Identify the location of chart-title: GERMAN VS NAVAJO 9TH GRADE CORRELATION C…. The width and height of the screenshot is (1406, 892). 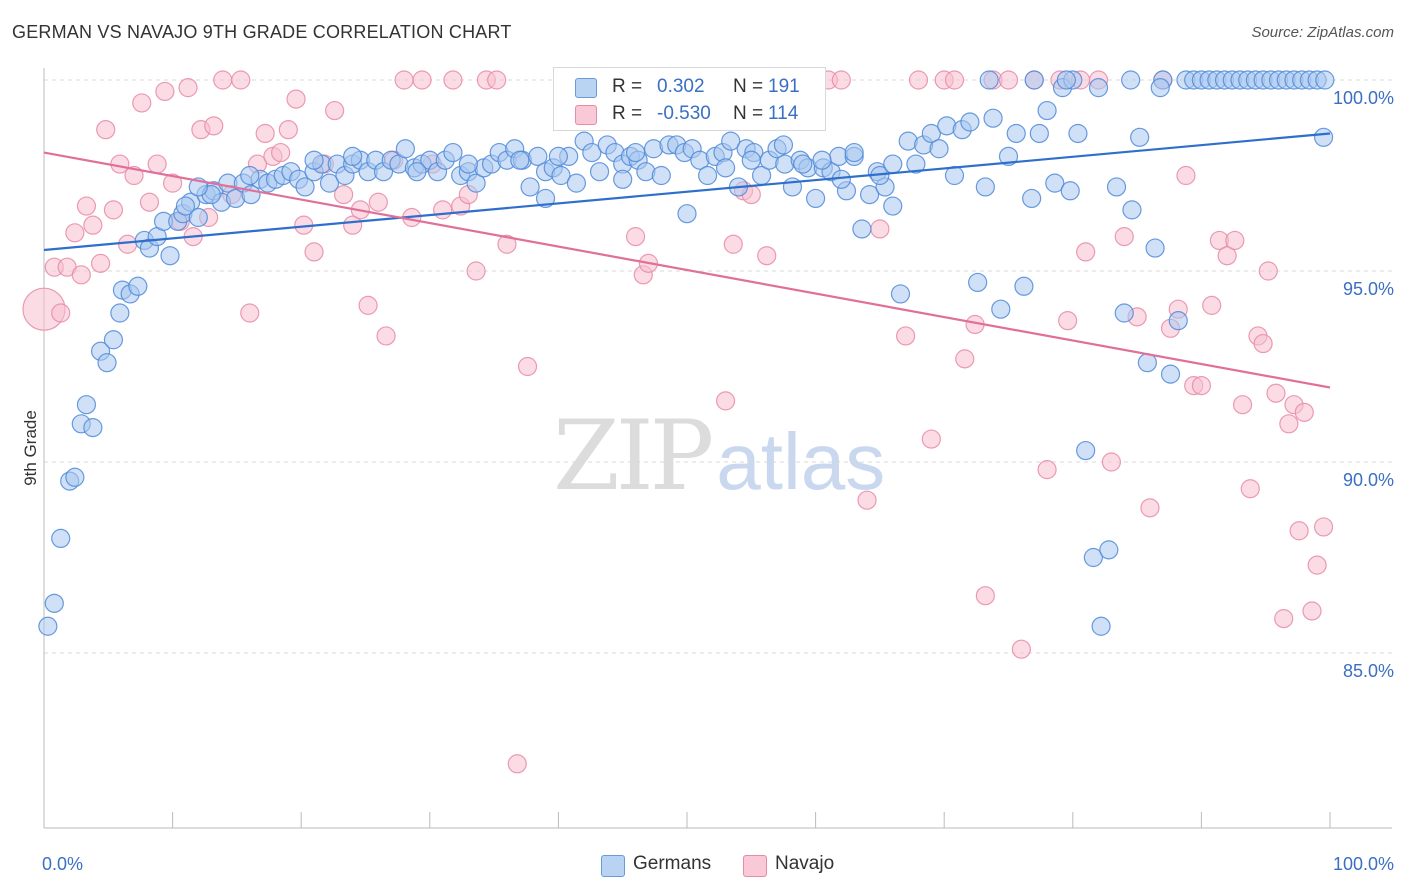
(262, 32).